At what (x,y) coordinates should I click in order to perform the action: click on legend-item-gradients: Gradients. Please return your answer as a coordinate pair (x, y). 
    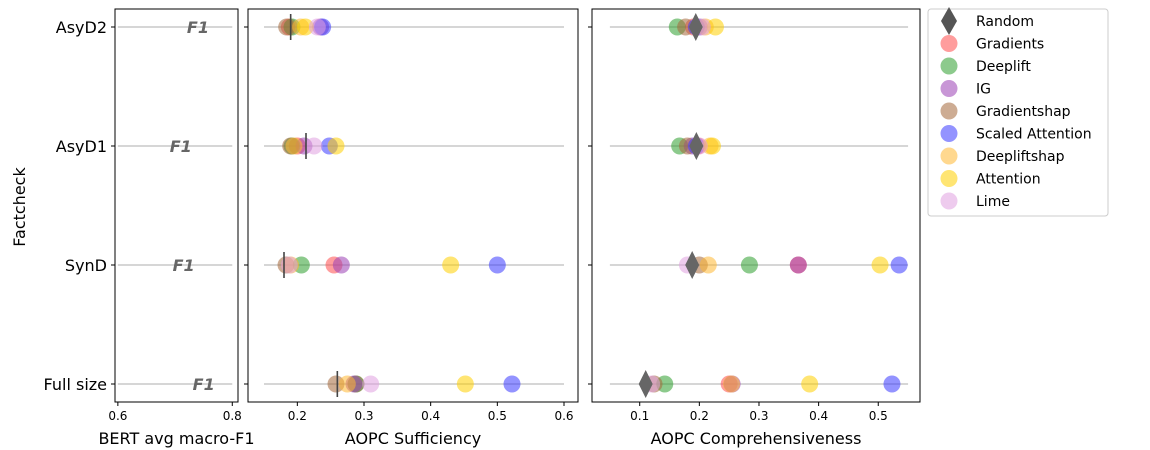
    Looking at the image, I should click on (992, 44).